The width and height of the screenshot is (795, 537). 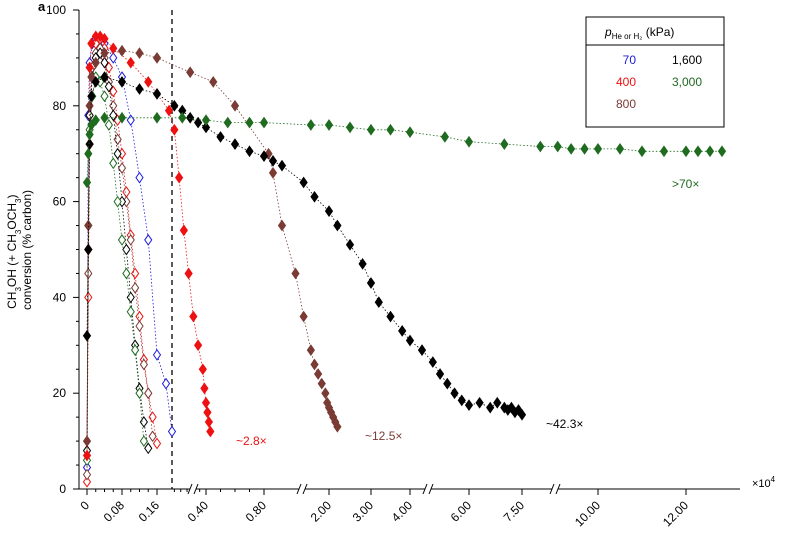 What do you see at coordinates (115, 268) in the screenshot?
I see `series-line-3-000-he` at bounding box center [115, 268].